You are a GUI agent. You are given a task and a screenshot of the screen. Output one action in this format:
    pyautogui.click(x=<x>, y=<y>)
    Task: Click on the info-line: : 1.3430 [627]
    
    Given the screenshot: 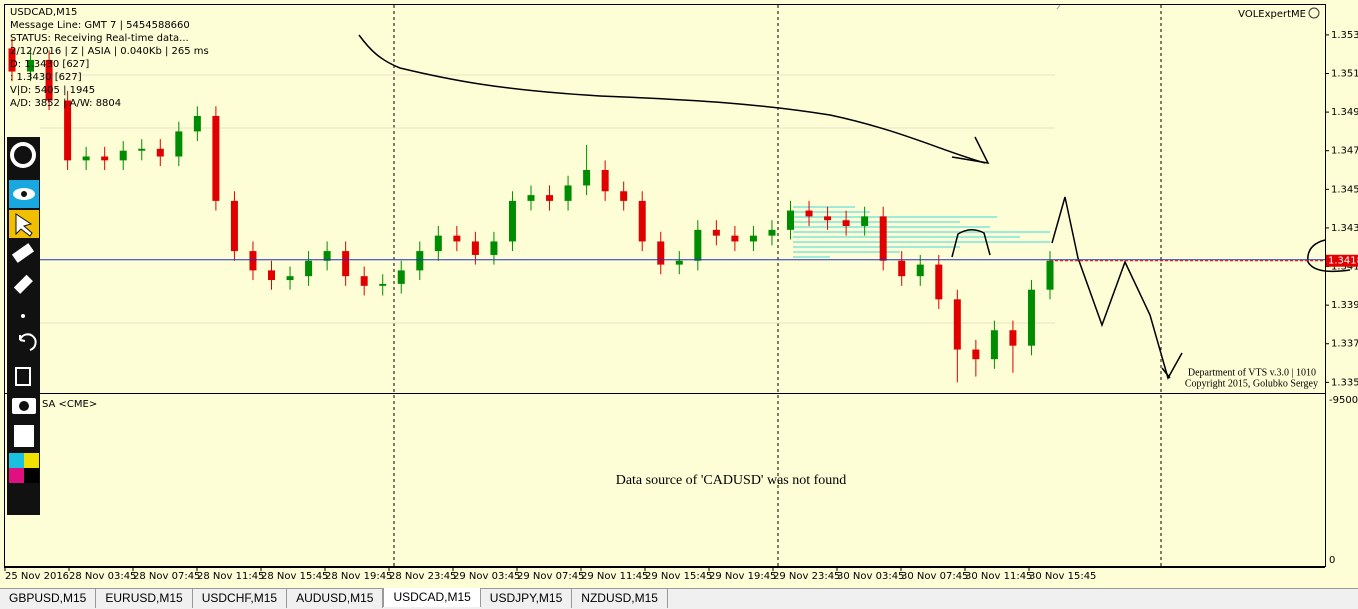 What is the action you would take?
    pyautogui.click(x=46, y=77)
    